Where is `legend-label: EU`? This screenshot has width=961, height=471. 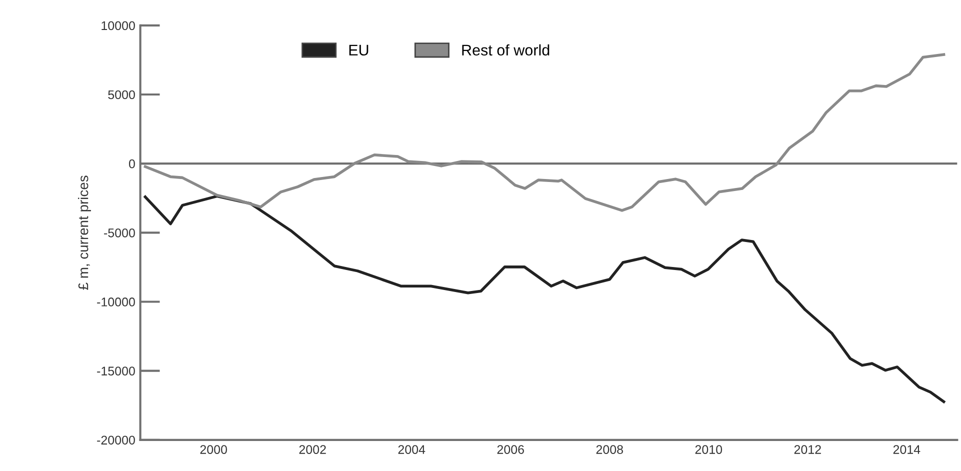 legend-label: EU is located at coordinates (358, 50).